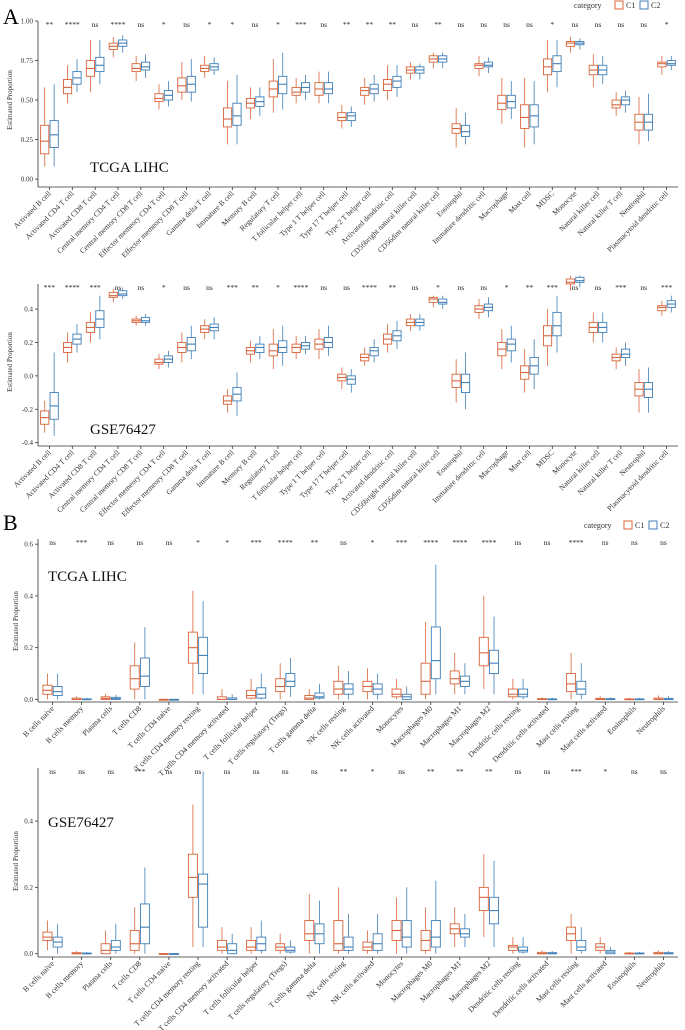 Image resolution: width=685 pixels, height=1030 pixels. Describe the element at coordinates (10, 100) in the screenshot. I see `y-axis-label: Estimated Proportion` at that location.